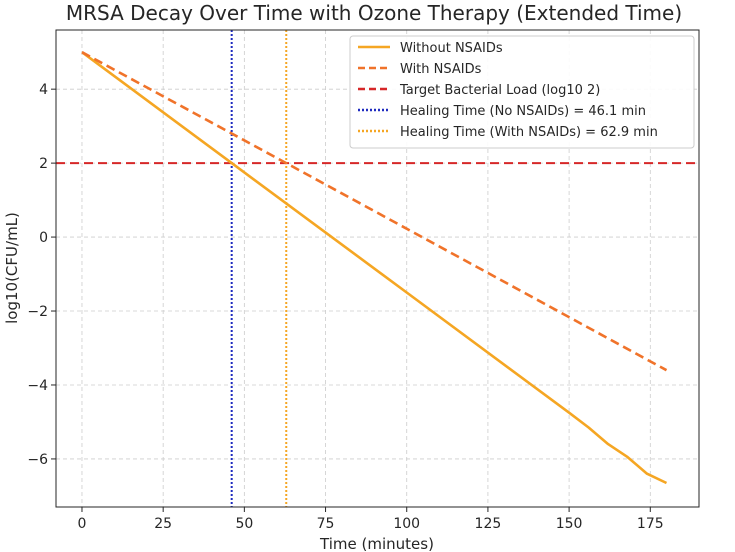 Image resolution: width=735 pixels, height=552 pixels. What do you see at coordinates (82, 524) in the screenshot?
I see `x-tick-label: 0` at bounding box center [82, 524].